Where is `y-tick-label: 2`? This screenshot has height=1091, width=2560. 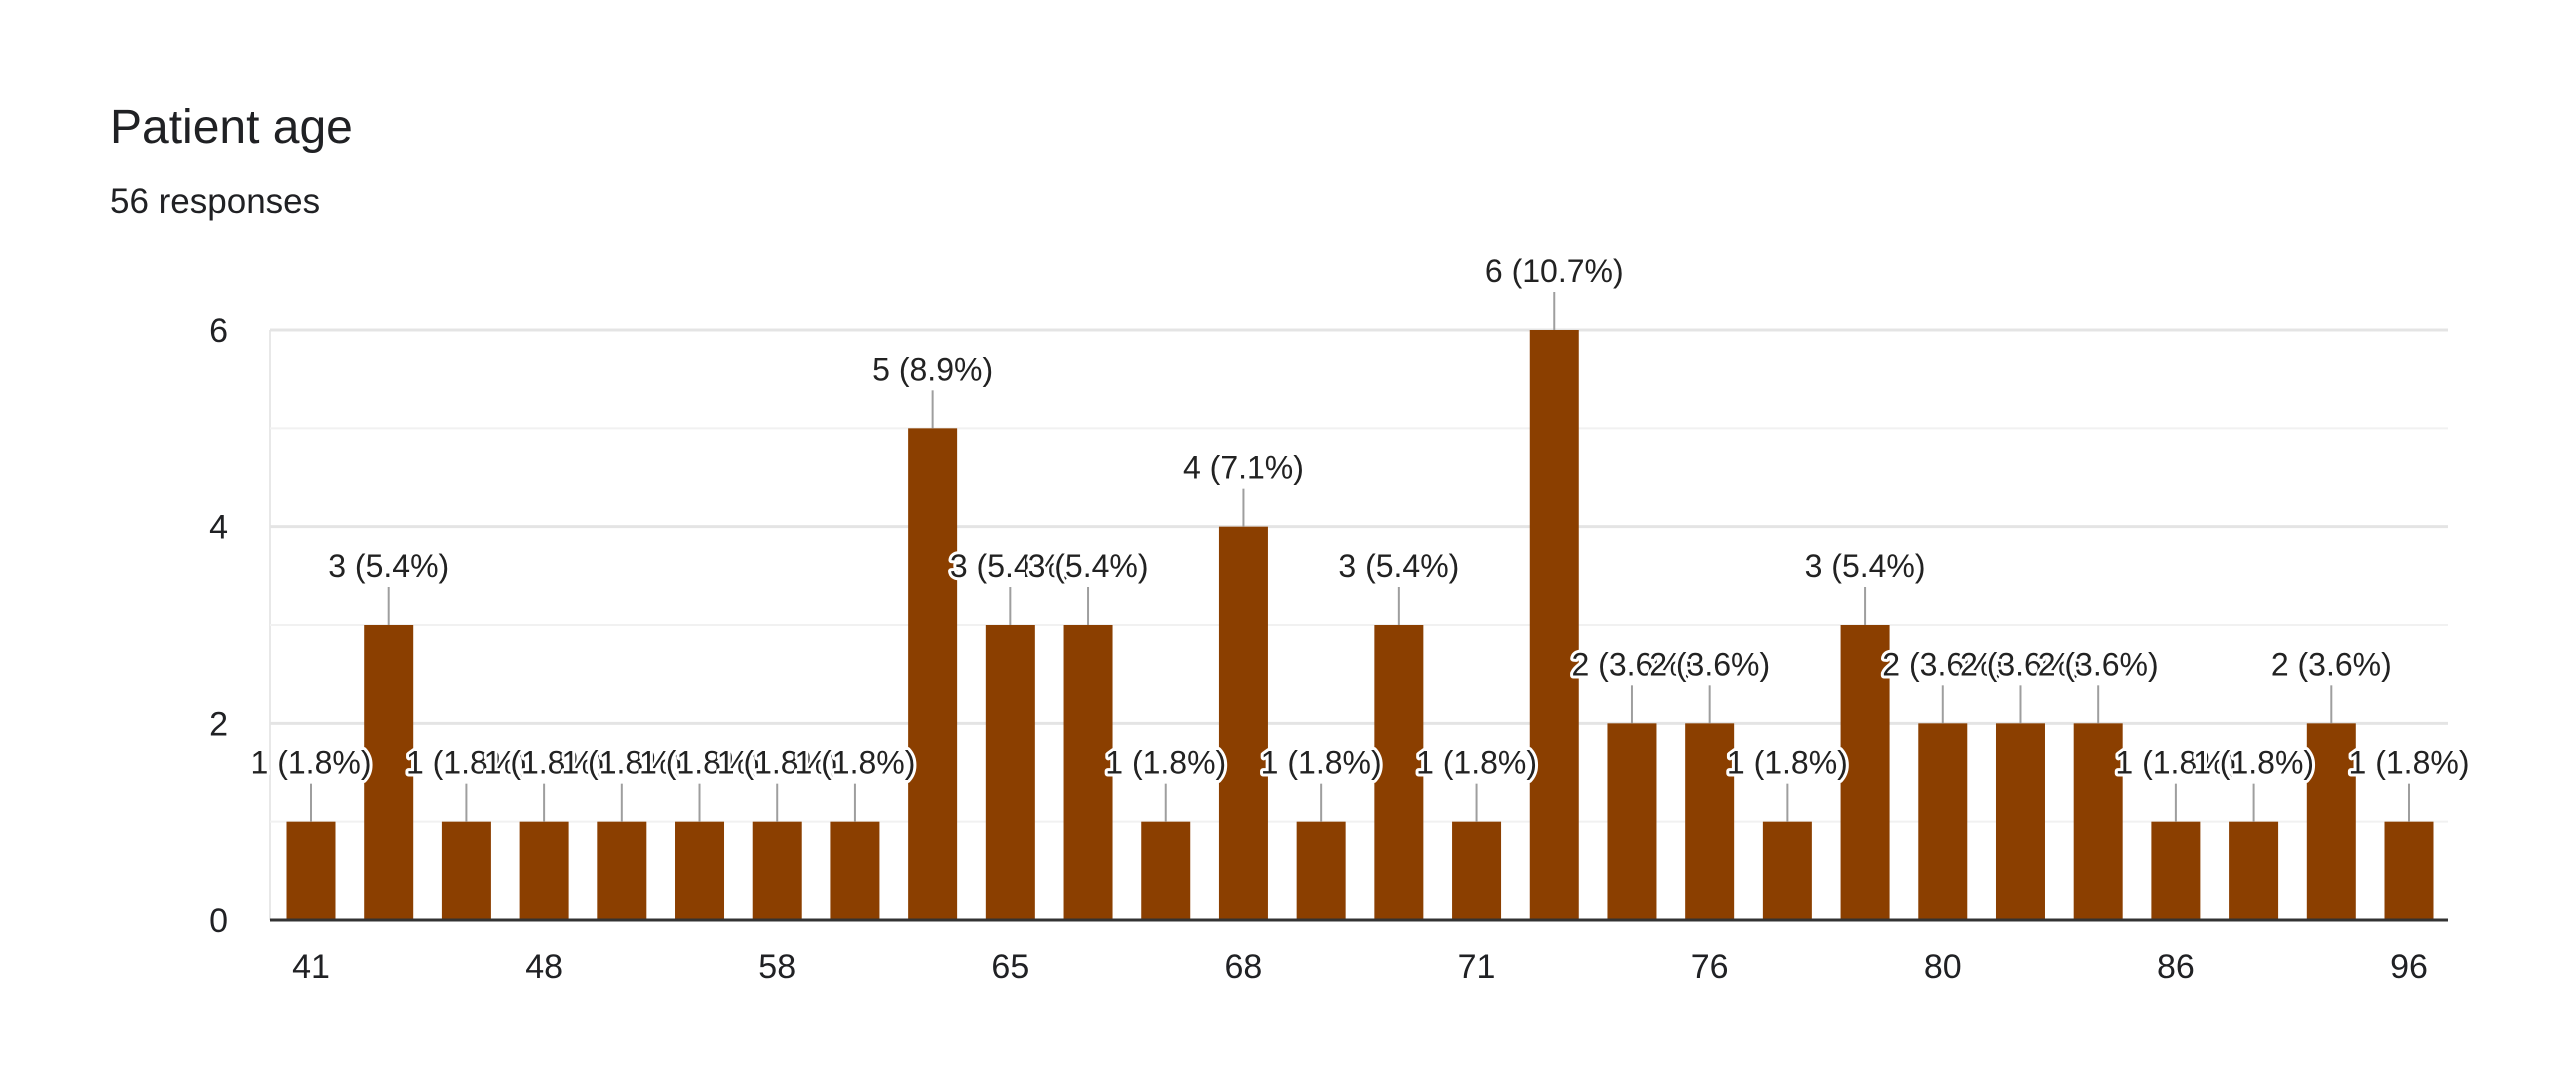
y-tick-label: 2 is located at coordinates (218, 724).